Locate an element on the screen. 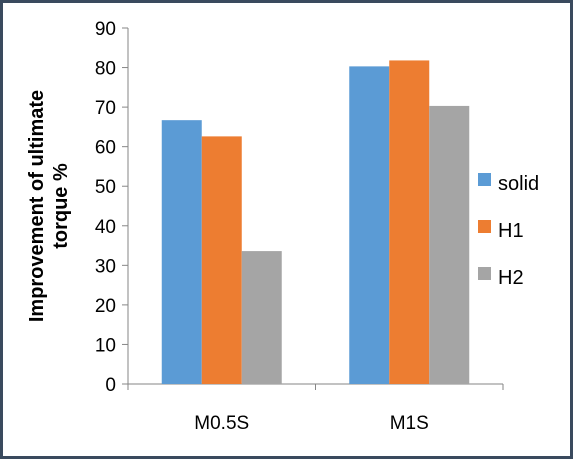  y-tick-label: 80 is located at coordinates (105, 69).